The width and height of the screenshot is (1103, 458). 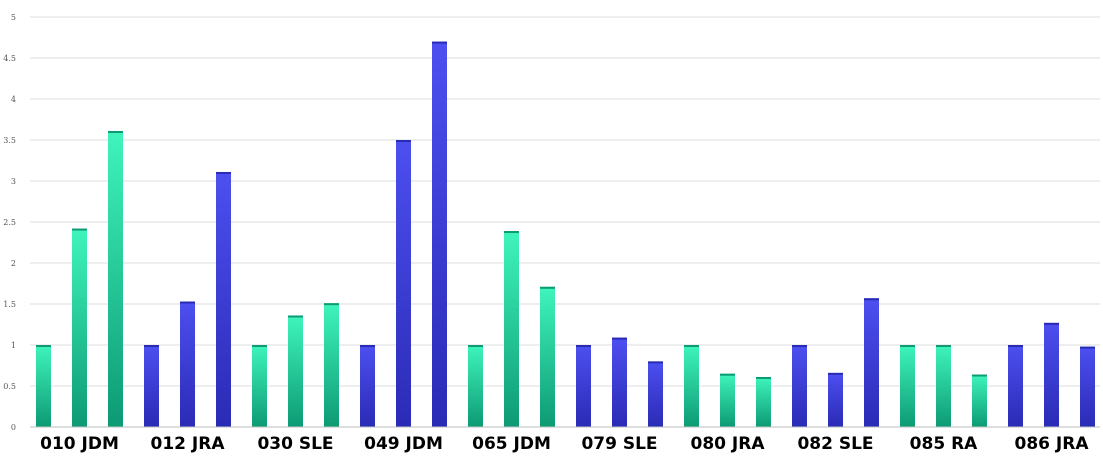 What do you see at coordinates (511, 444) in the screenshot?
I see `x-tick-label: 065 JDM` at bounding box center [511, 444].